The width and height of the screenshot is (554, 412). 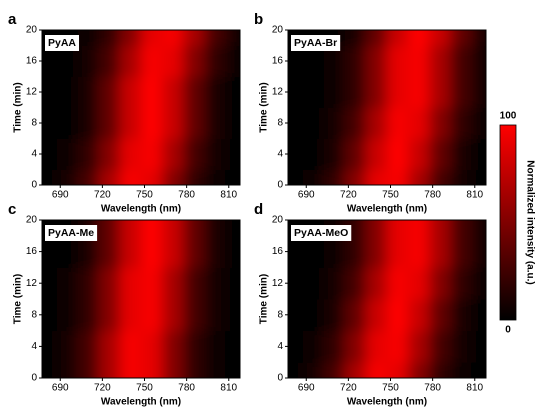 I want to click on x-tick-label: 810, so click(x=228, y=388).